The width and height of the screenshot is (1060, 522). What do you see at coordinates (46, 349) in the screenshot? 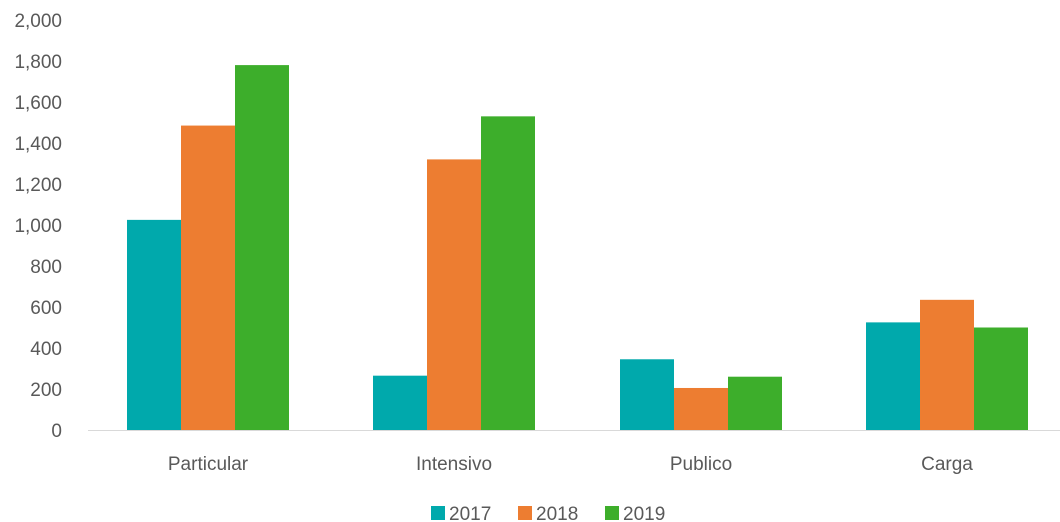
I see `y-tick-label: 400` at bounding box center [46, 349].